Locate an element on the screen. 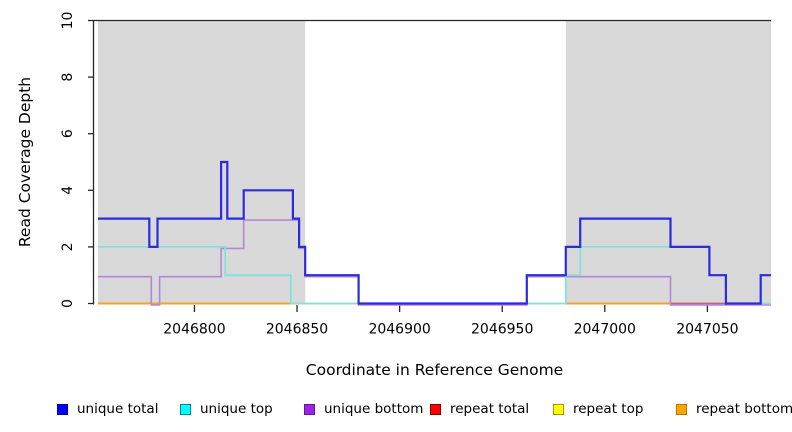 This screenshot has height=432, width=792. y-tick-label: 2 is located at coordinates (68, 246).